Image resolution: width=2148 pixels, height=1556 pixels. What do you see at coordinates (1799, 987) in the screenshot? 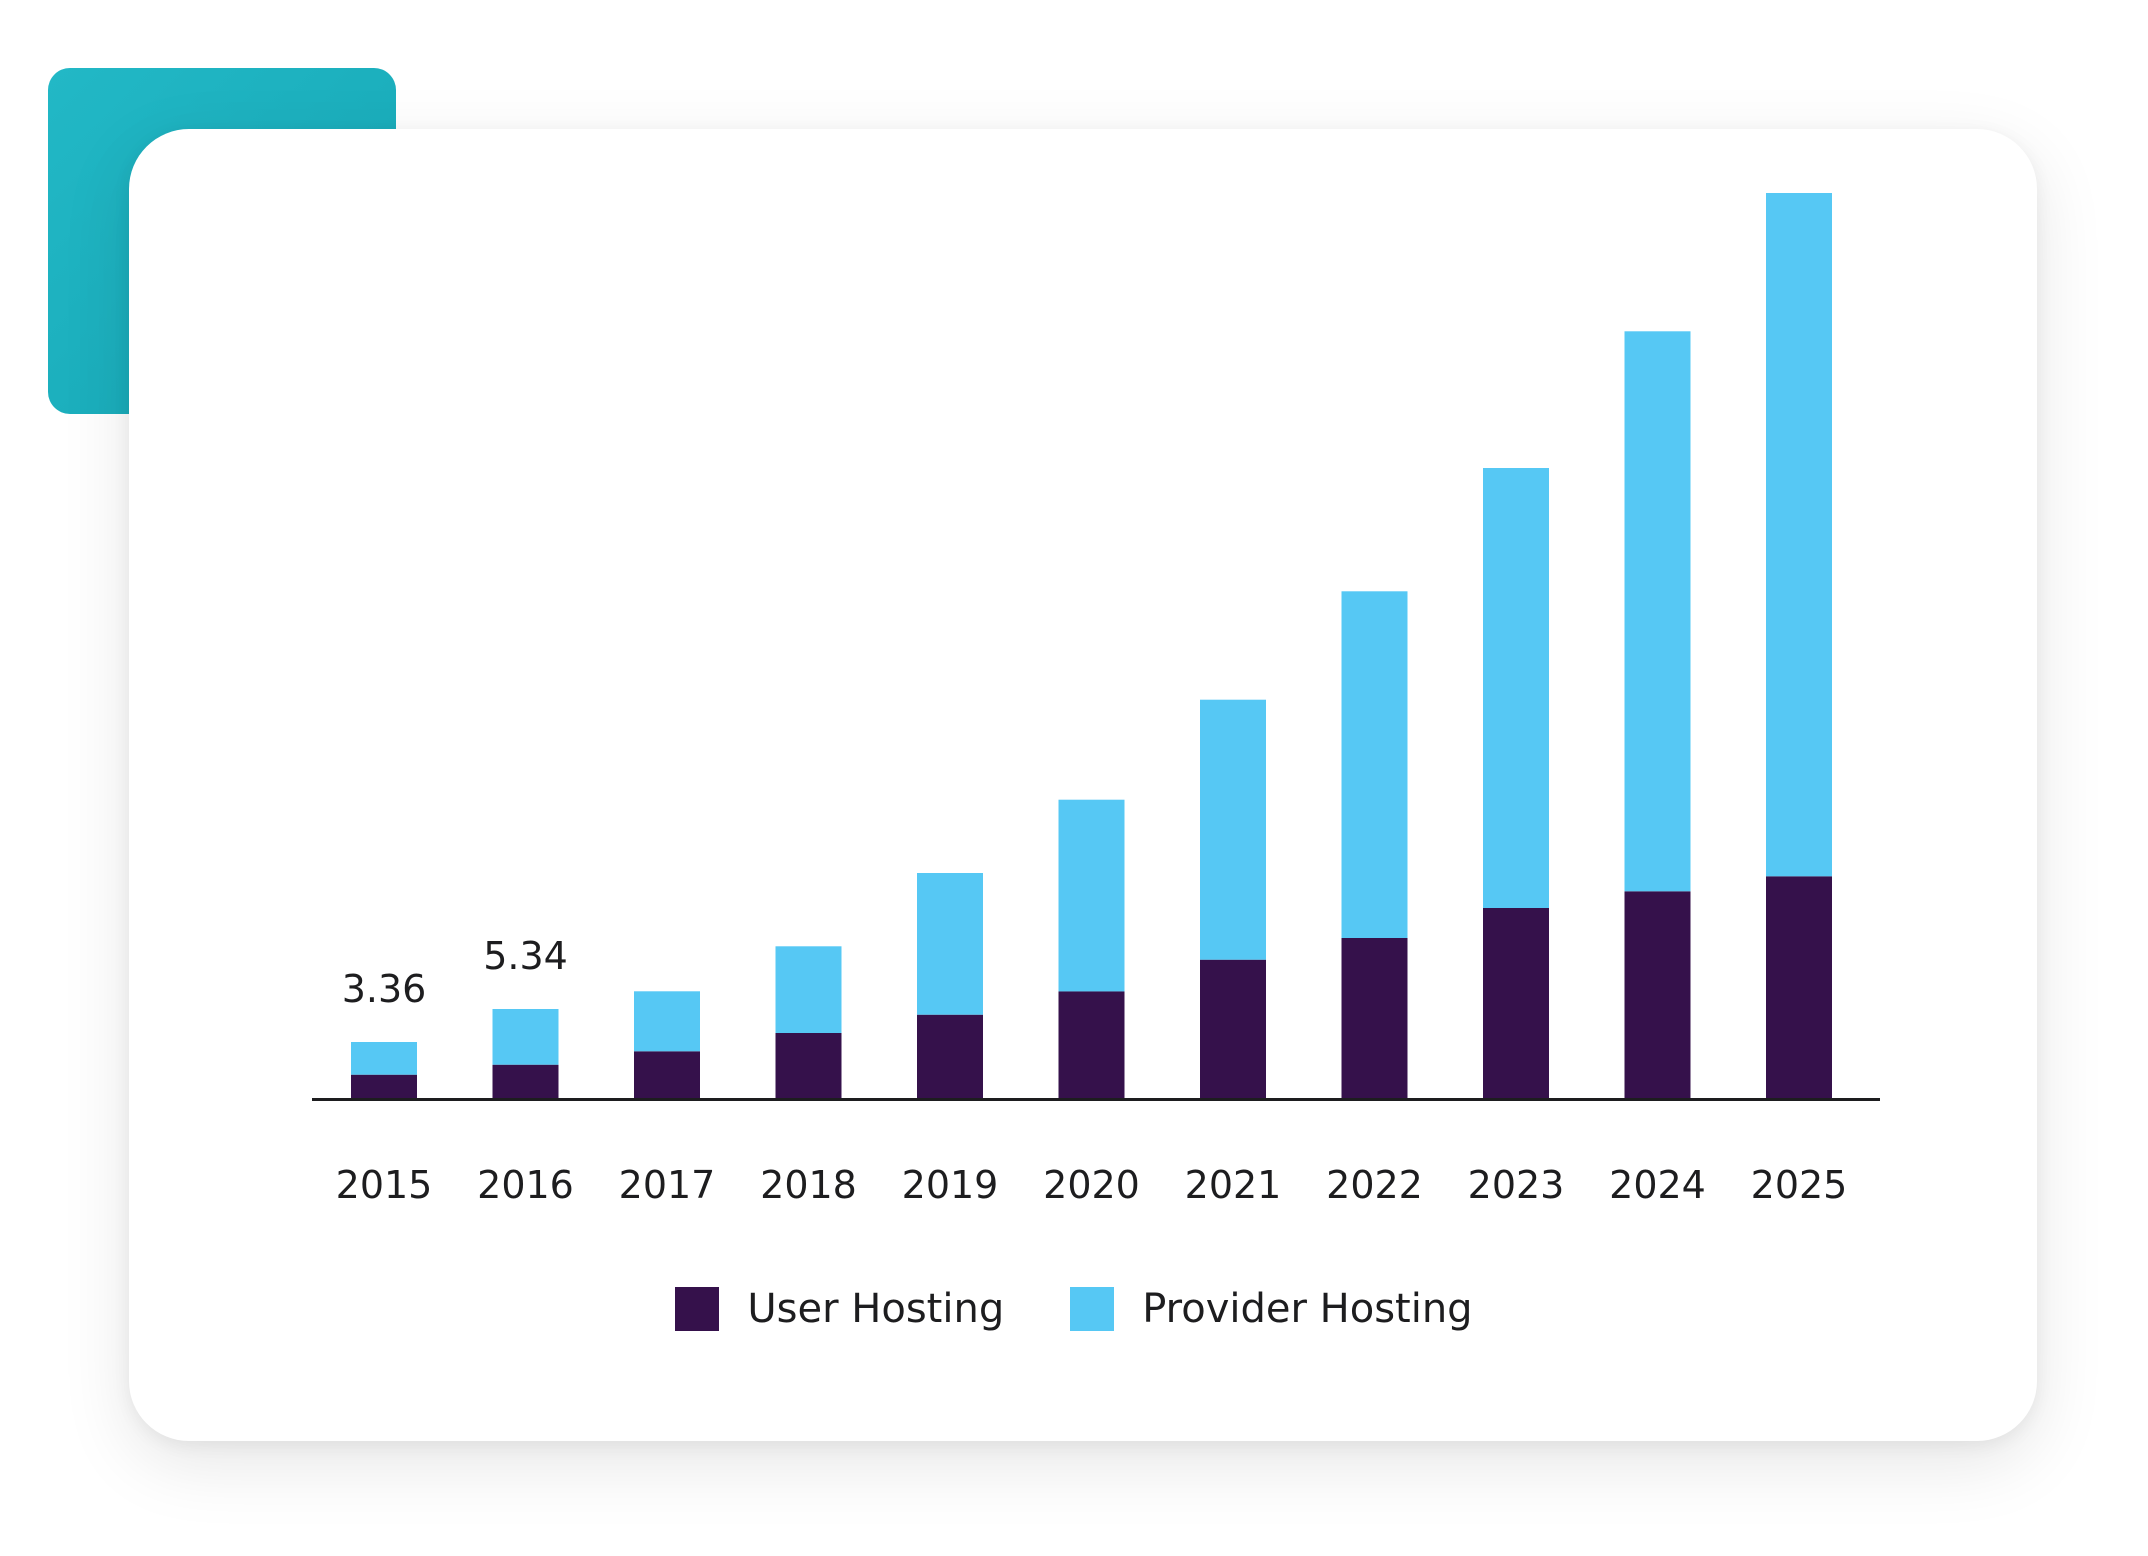
I see `bar-user-hosting-2025` at bounding box center [1799, 987].